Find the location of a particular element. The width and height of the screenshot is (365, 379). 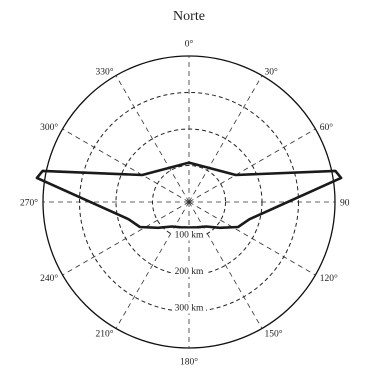

range-label-200: 200 km is located at coordinates (189, 272).